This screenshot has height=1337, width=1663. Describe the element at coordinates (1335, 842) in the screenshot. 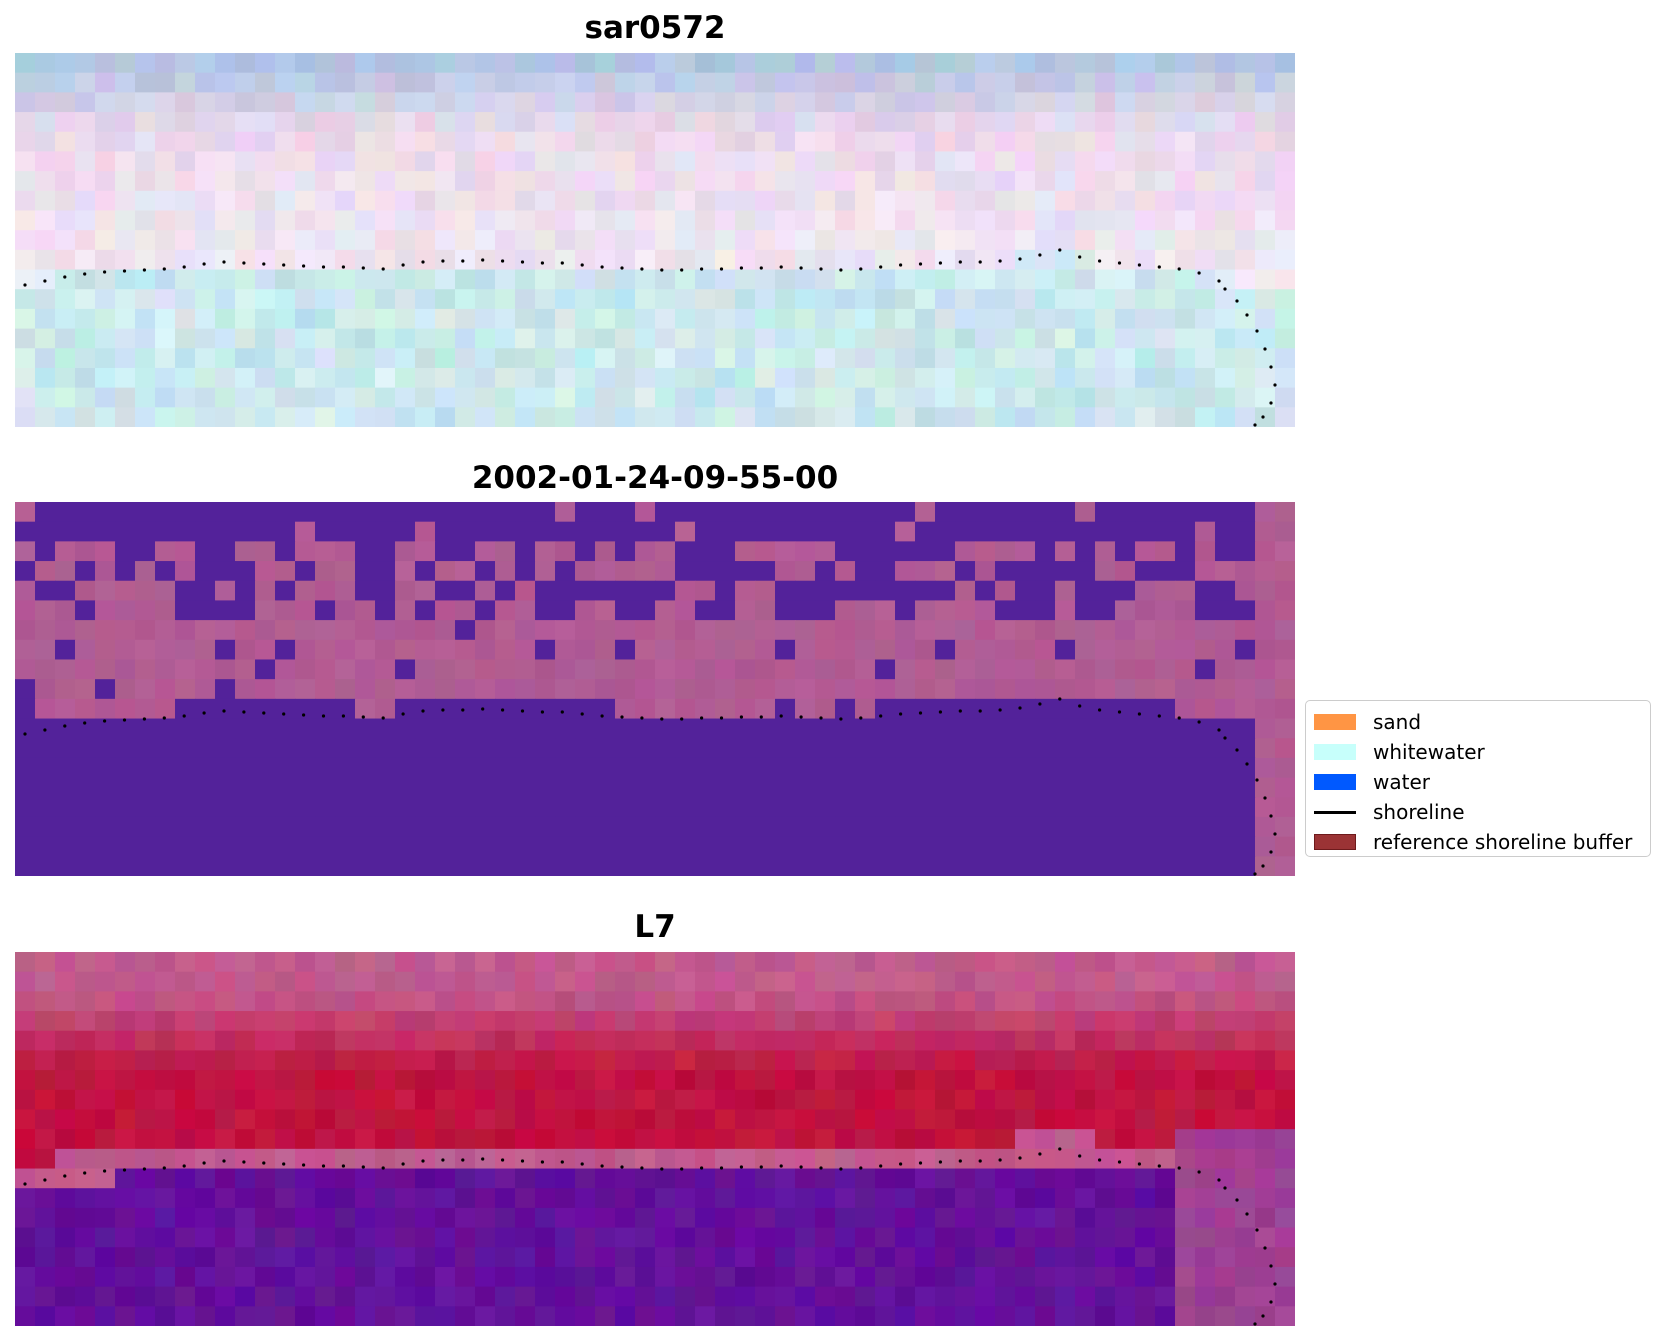

I see `reference-buffer-swatch` at that location.